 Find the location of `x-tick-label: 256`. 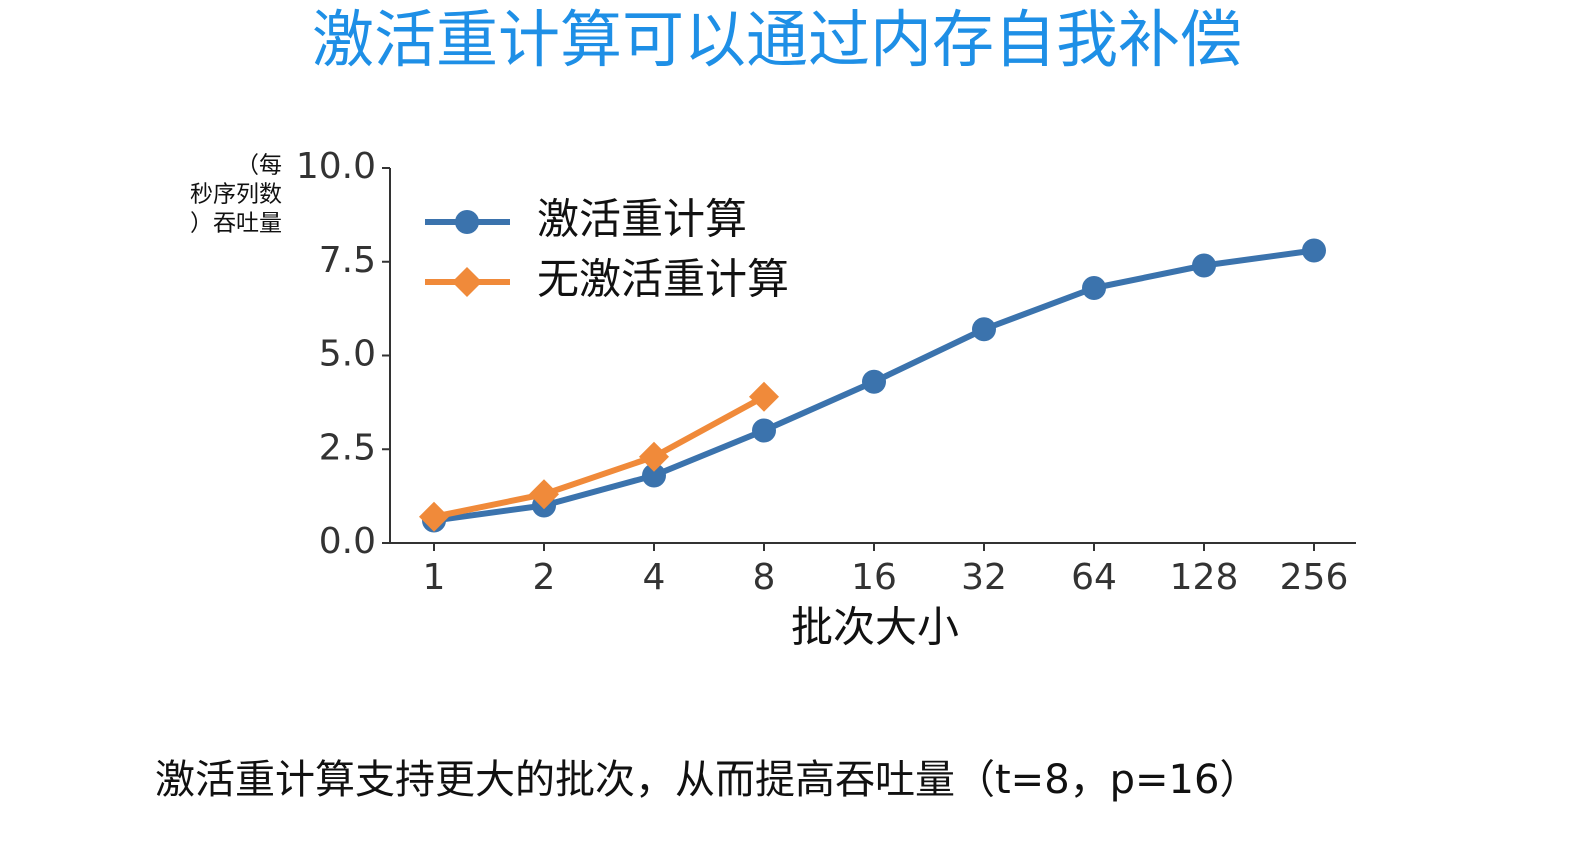

x-tick-label: 256 is located at coordinates (1314, 577).